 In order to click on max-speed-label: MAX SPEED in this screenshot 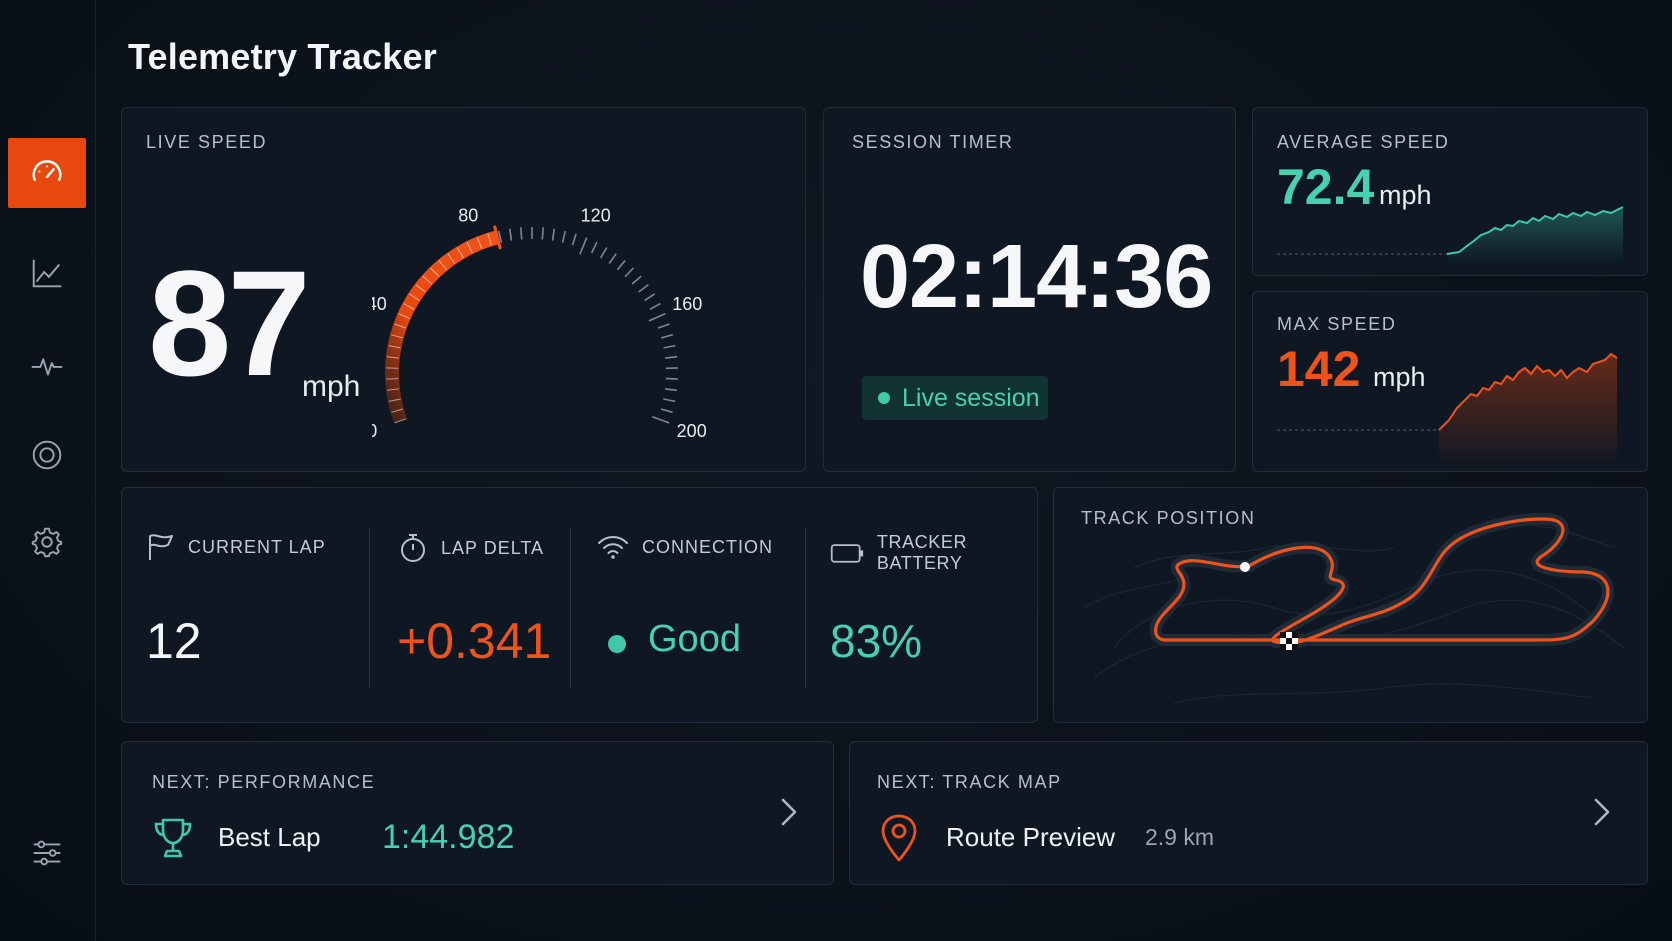, I will do `click(1337, 324)`.